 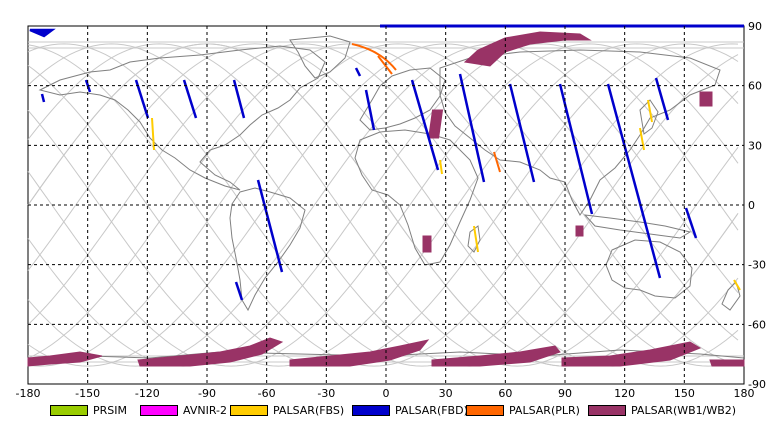 I want to click on asia-coast, so click(x=580, y=132).